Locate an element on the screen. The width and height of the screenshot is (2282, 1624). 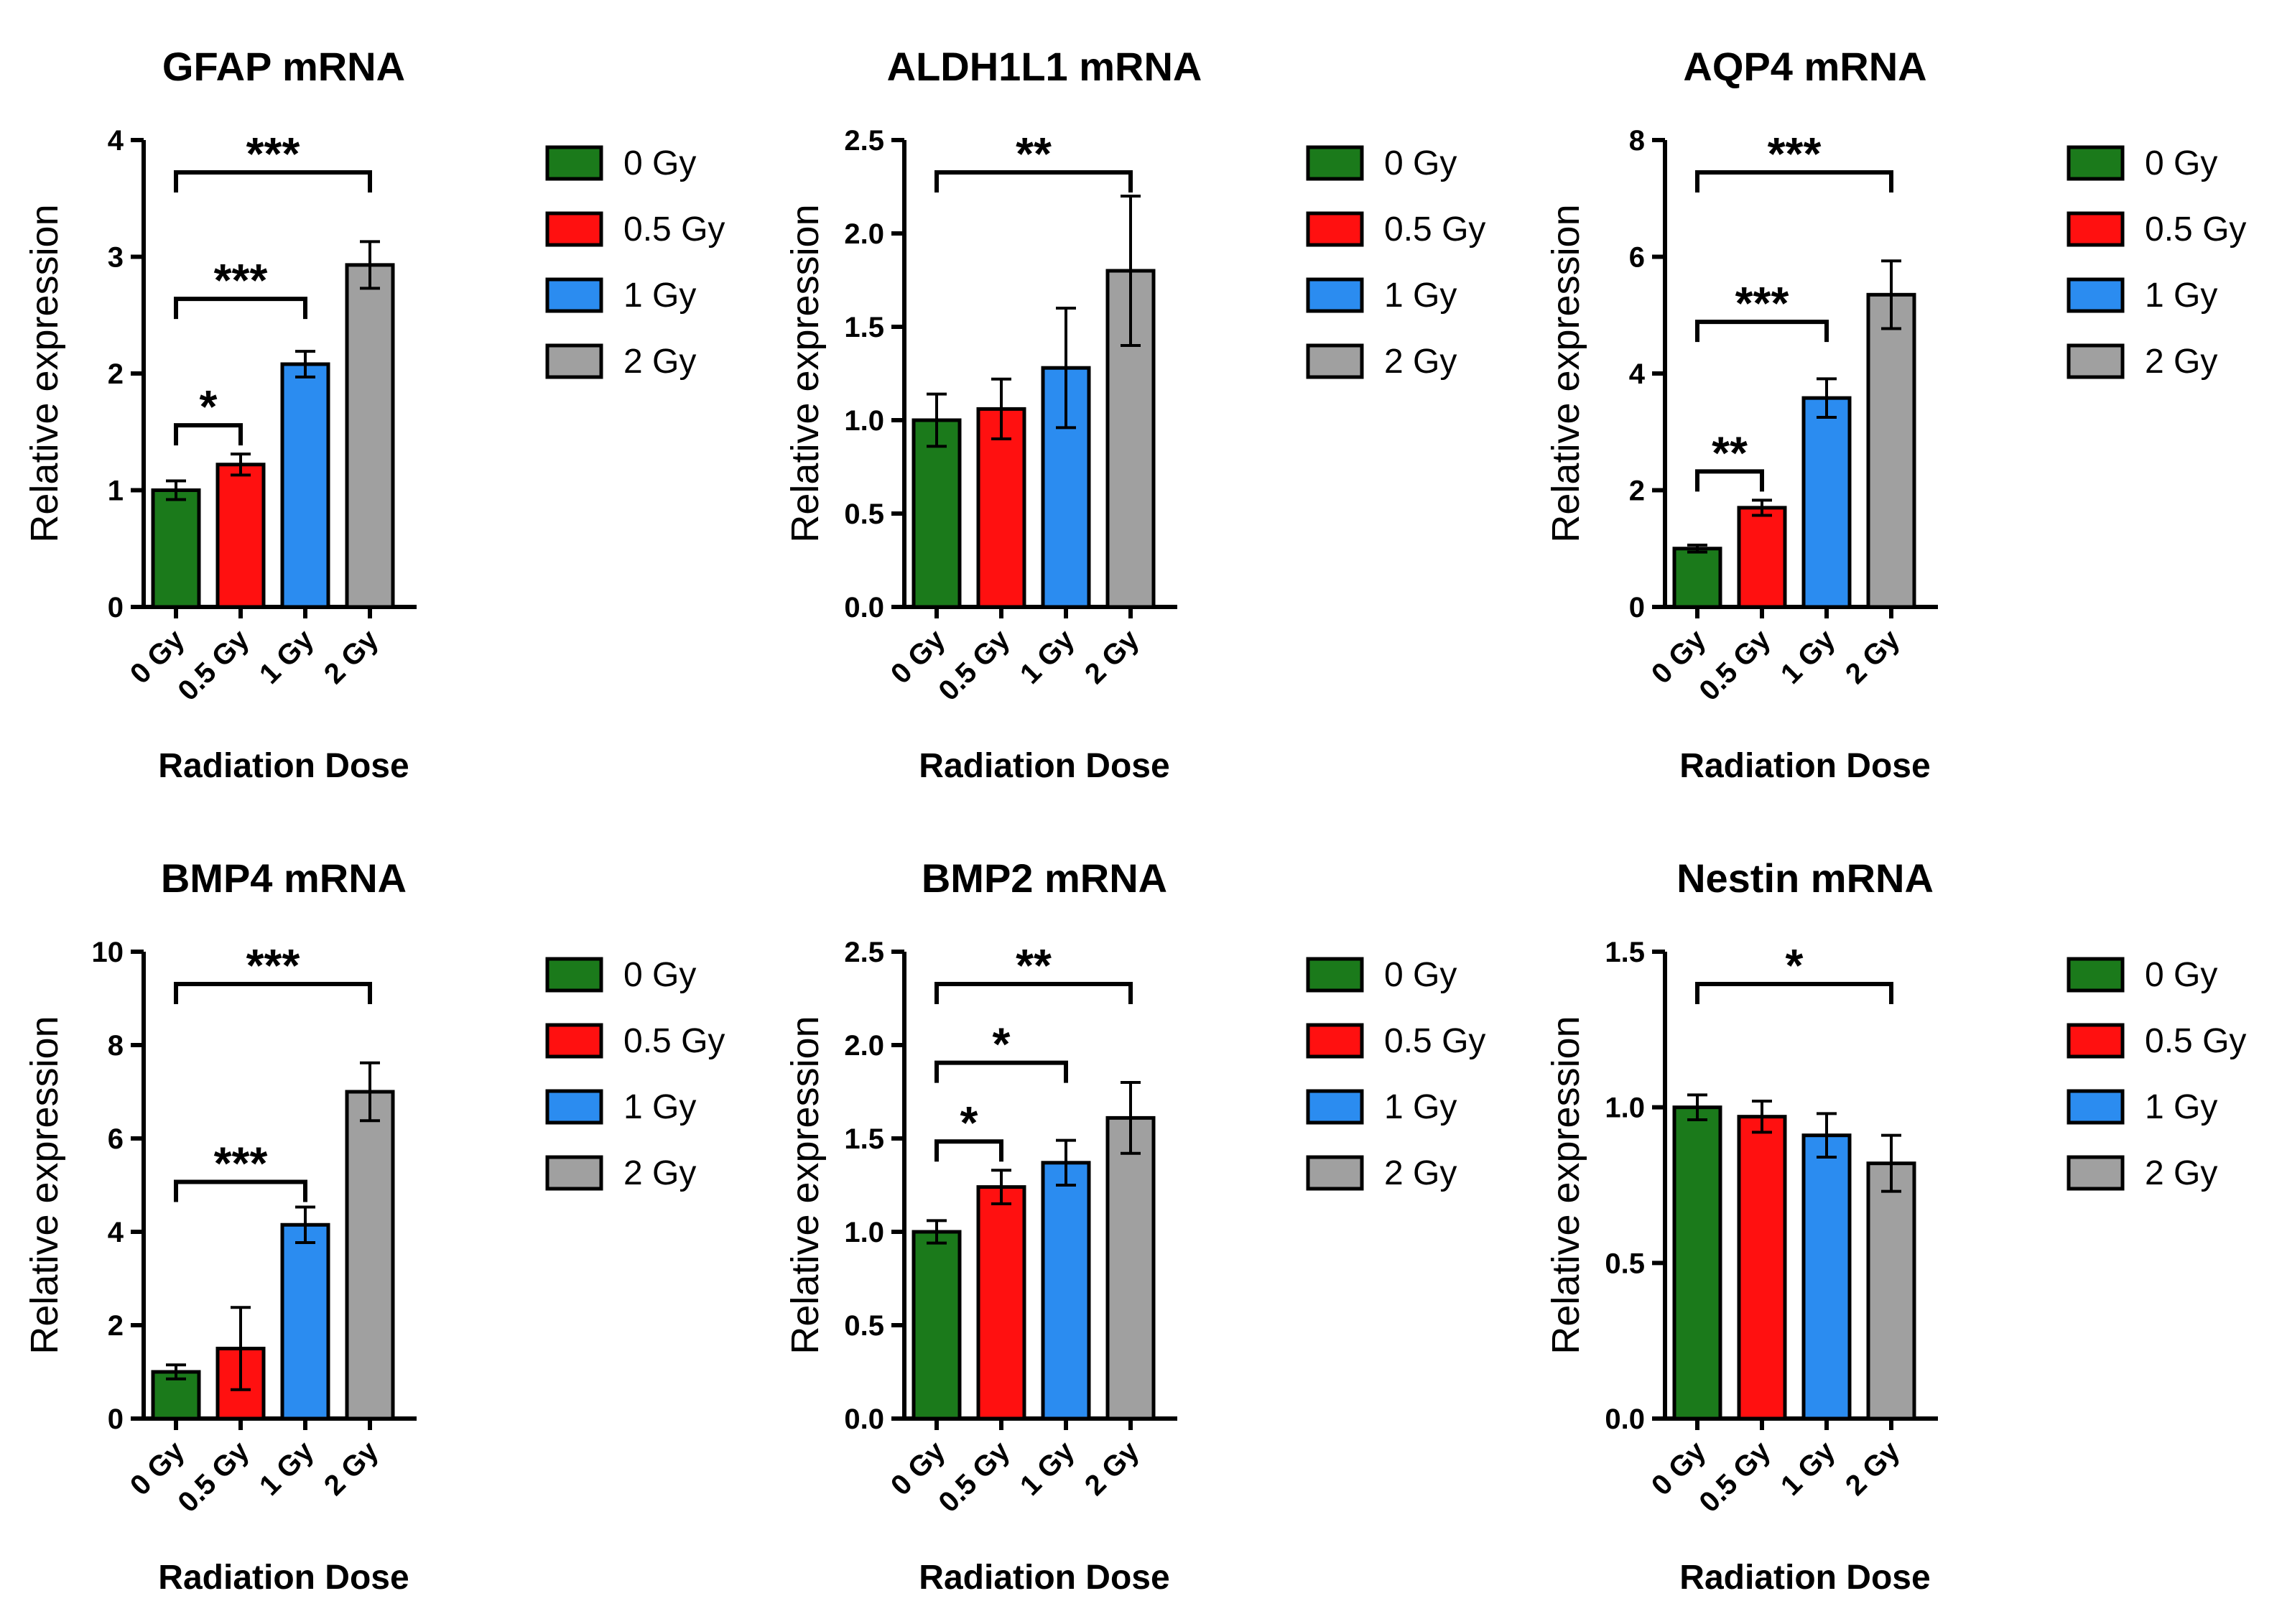
y-tick-label: 2.0 is located at coordinates (864, 1046).